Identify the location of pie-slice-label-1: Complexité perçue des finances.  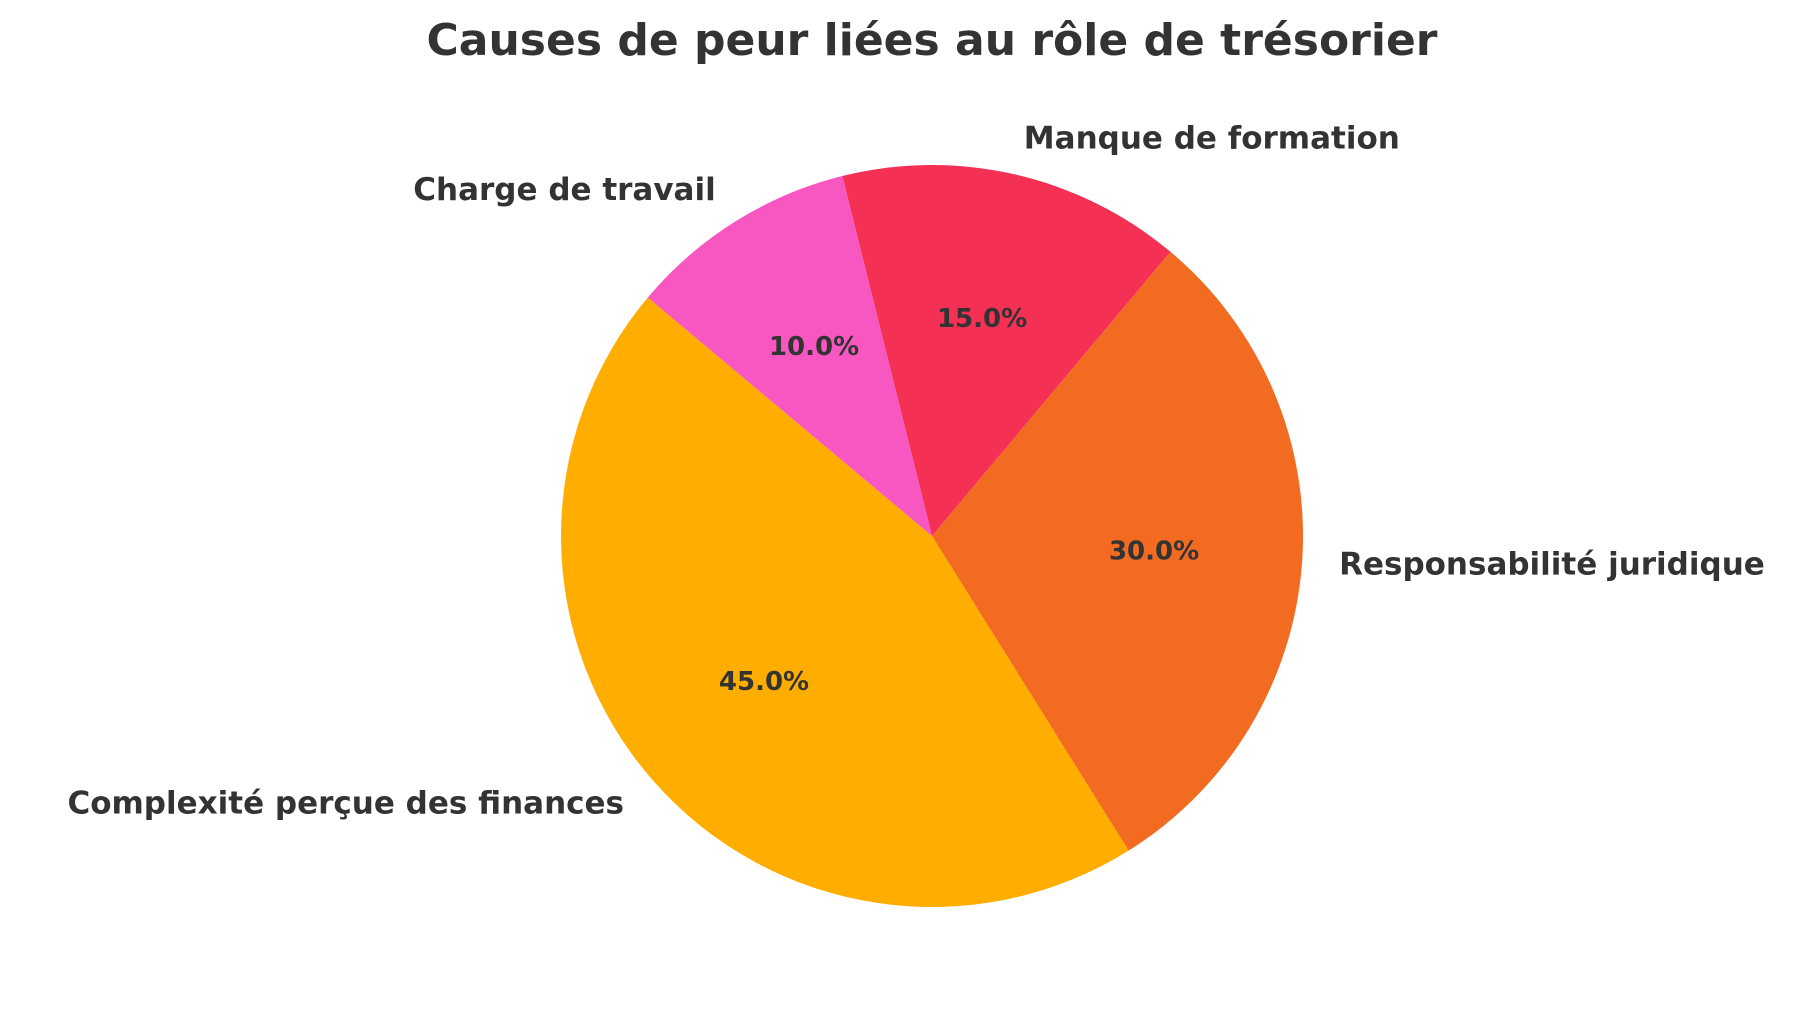
(345, 804).